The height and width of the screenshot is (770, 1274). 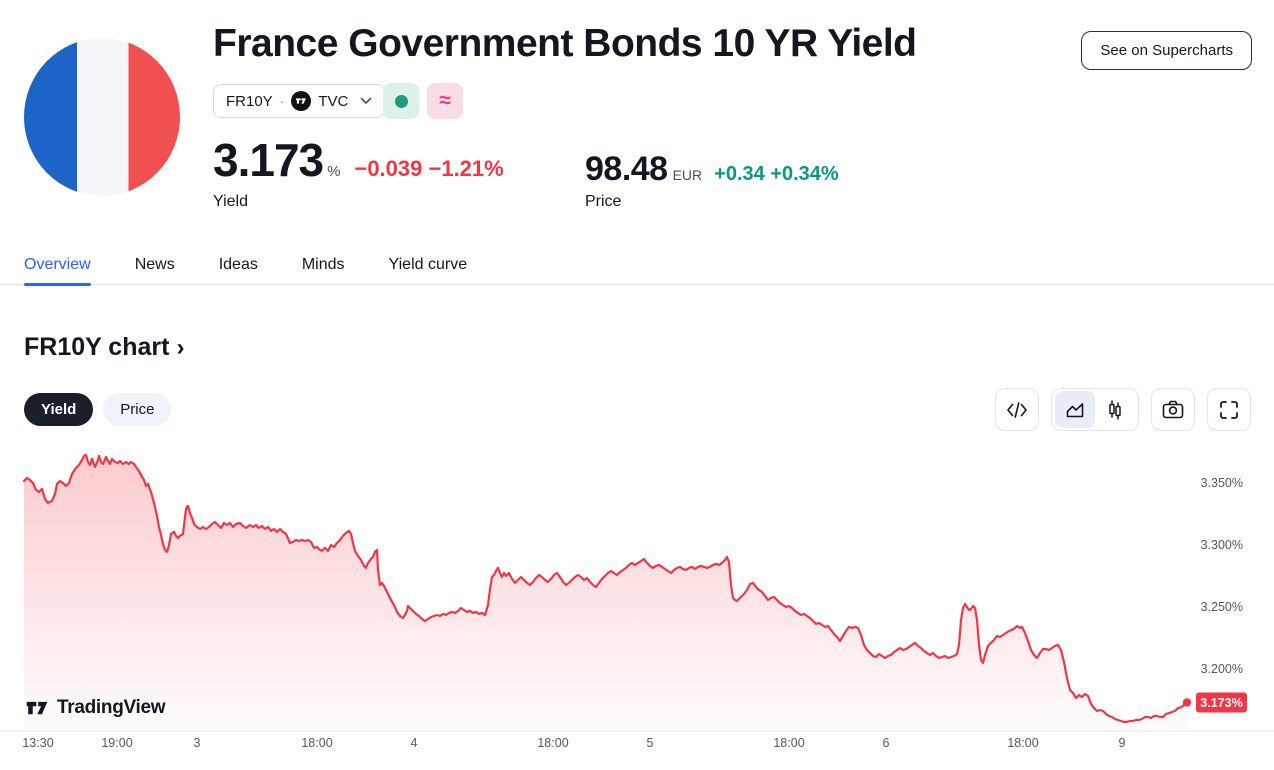 I want to click on chart-type-toggle, so click(x=1095, y=409).